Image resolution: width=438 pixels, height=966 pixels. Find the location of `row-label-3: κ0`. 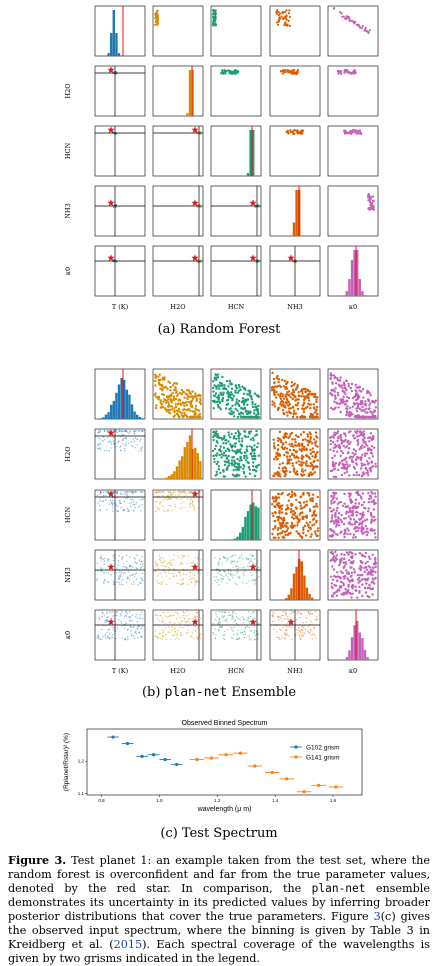

row-label-3: κ0 is located at coordinates (68, 635).